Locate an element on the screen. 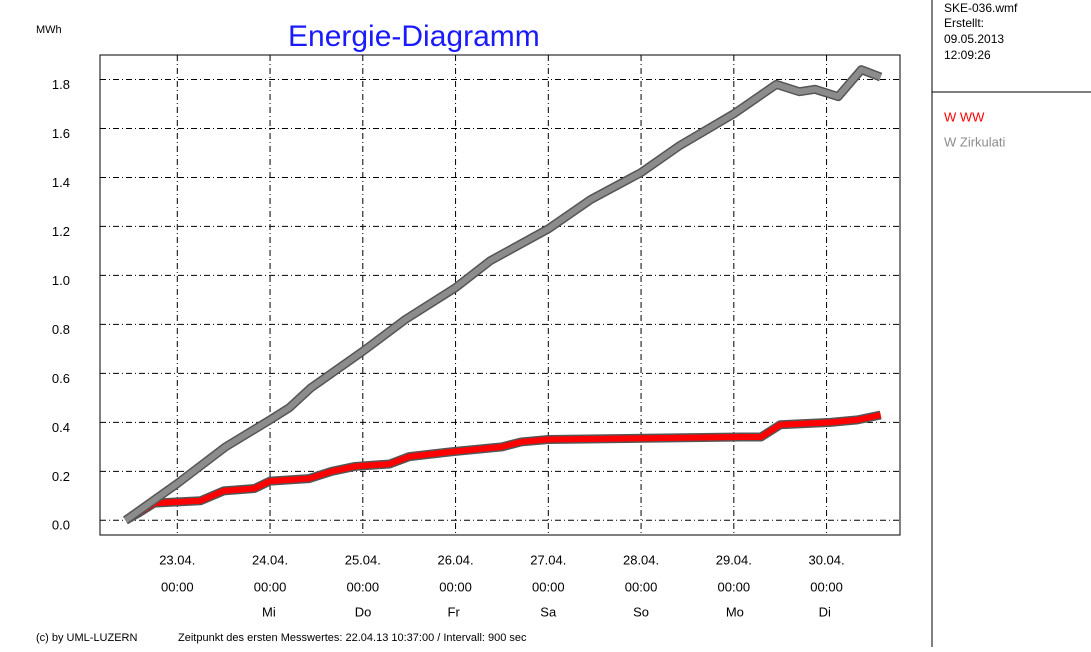  x-tick-label: 25.04. is located at coordinates (363, 559).